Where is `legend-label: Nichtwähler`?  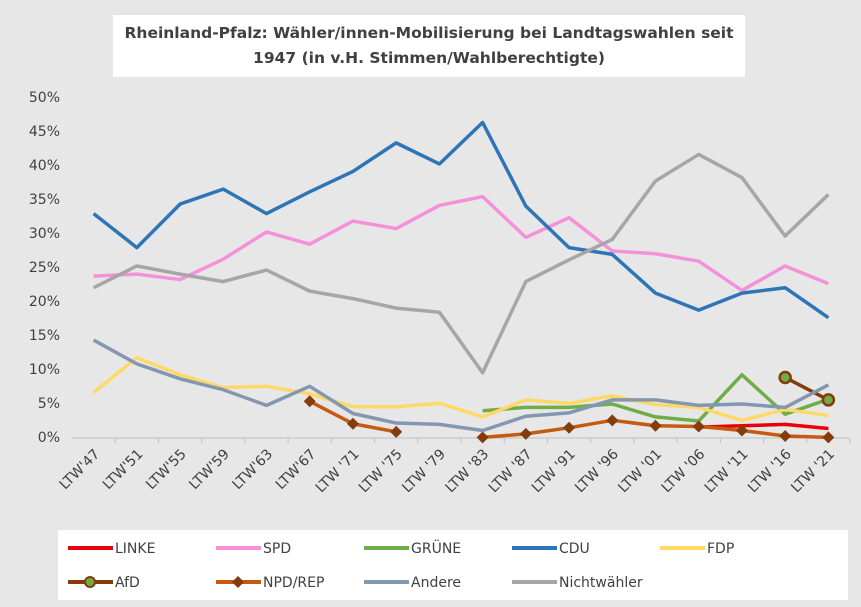
legend-label: Nichtwähler is located at coordinates (601, 583).